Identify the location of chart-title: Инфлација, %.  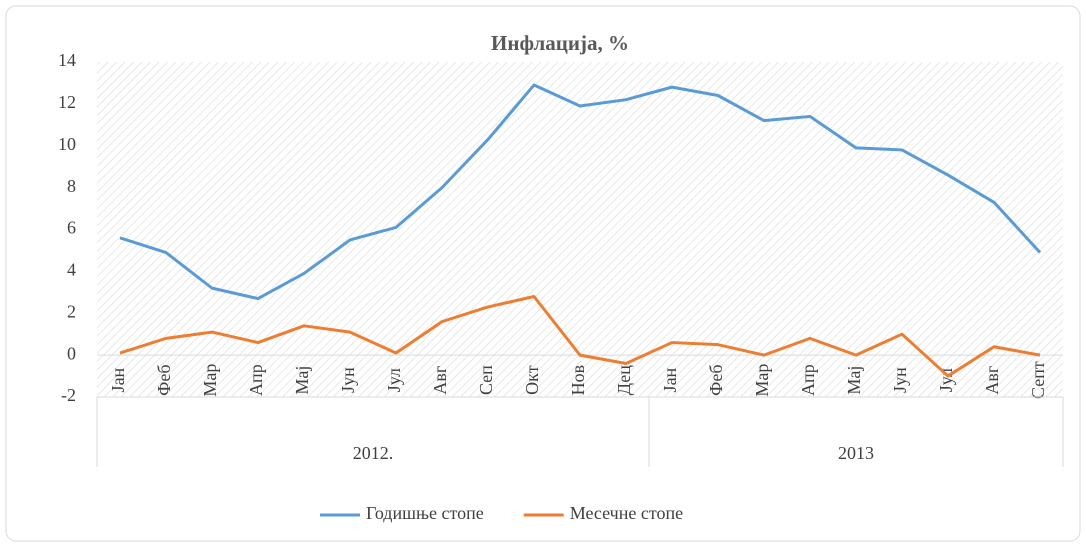
(560, 43).